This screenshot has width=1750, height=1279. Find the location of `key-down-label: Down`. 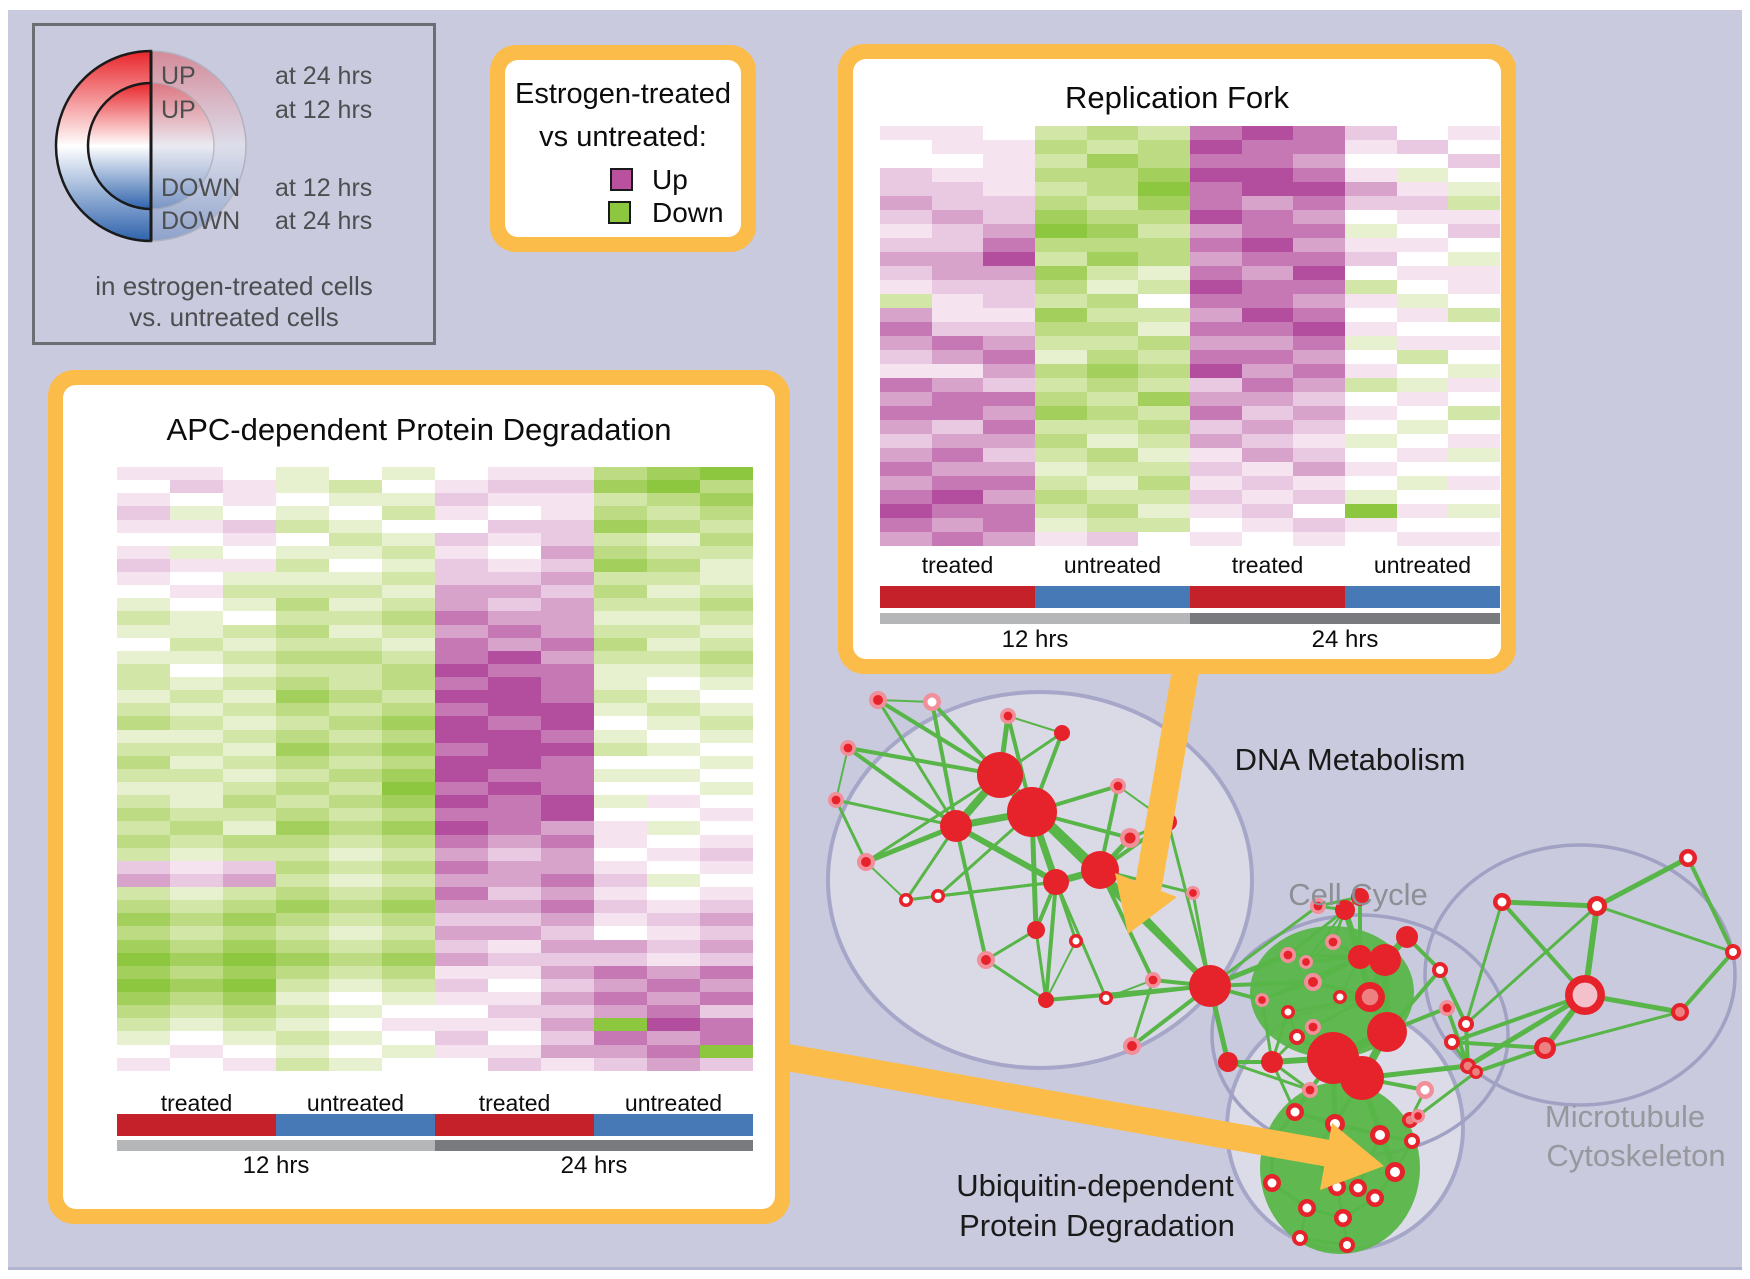

key-down-label: Down is located at coordinates (688, 212).